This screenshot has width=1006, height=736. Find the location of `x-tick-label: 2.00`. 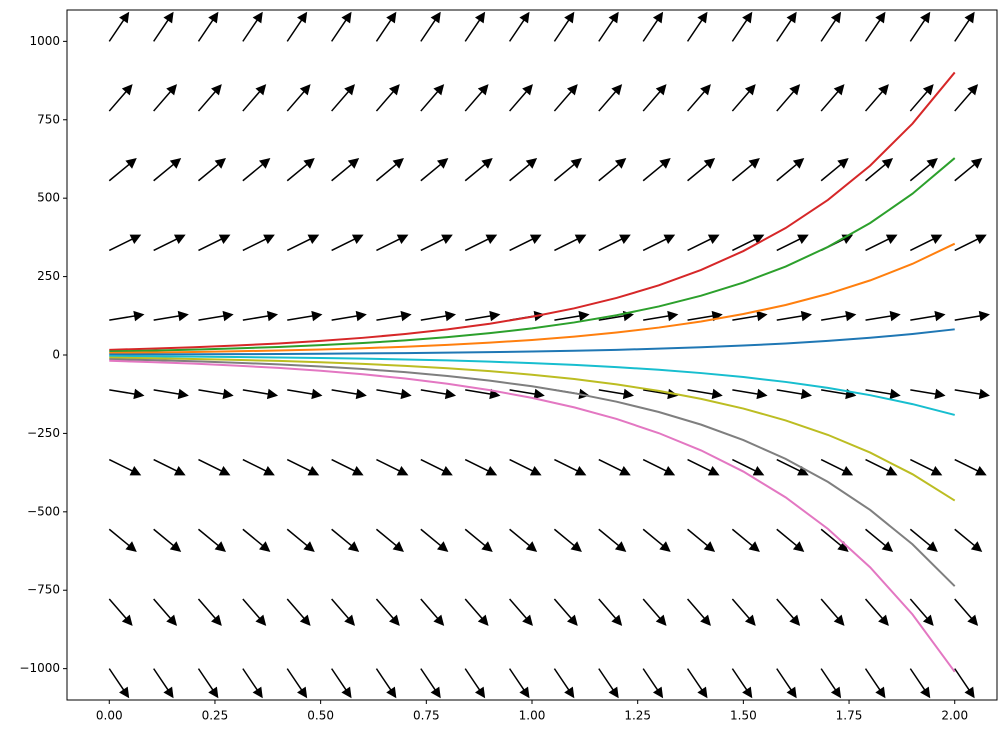

x-tick-label: 2.00 is located at coordinates (954, 716).